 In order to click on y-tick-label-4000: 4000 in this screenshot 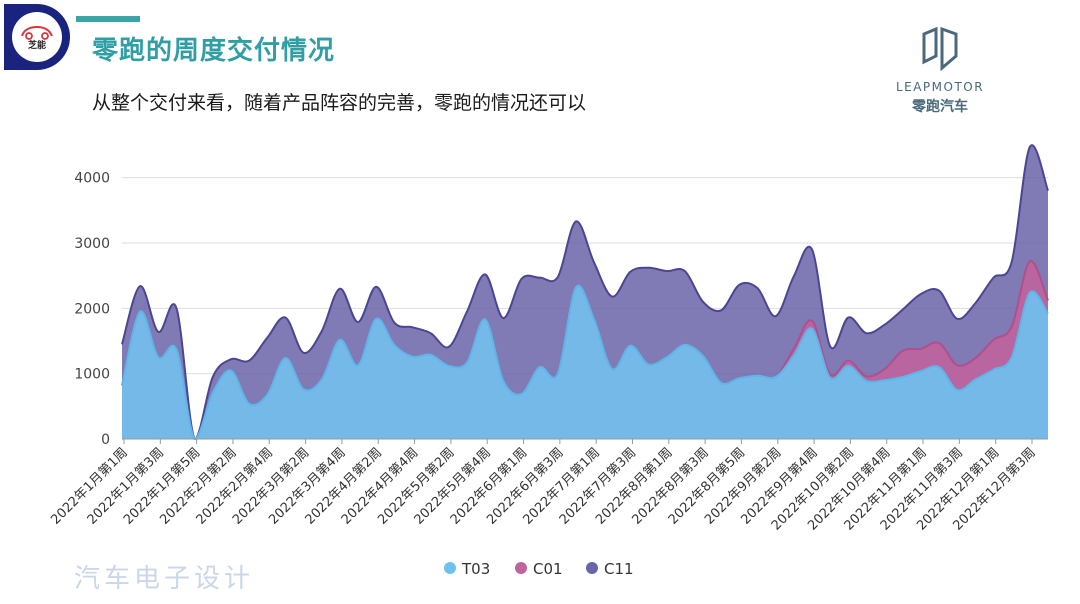, I will do `click(92, 179)`.